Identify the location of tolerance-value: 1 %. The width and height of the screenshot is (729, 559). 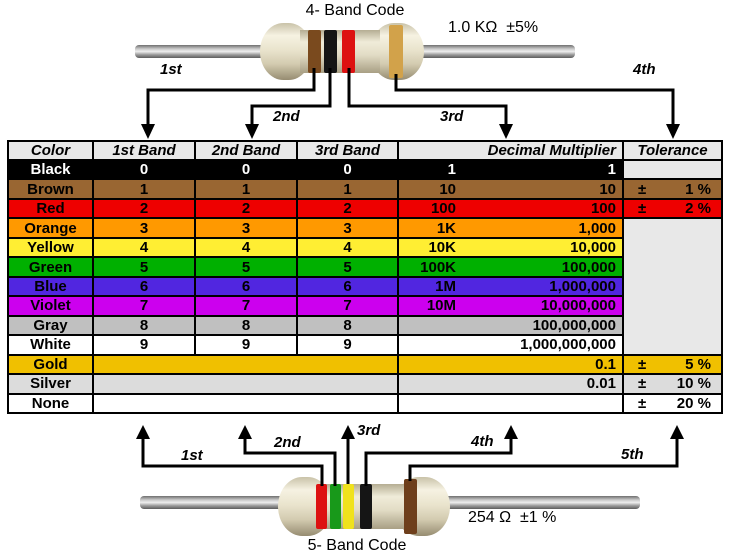
(698, 189).